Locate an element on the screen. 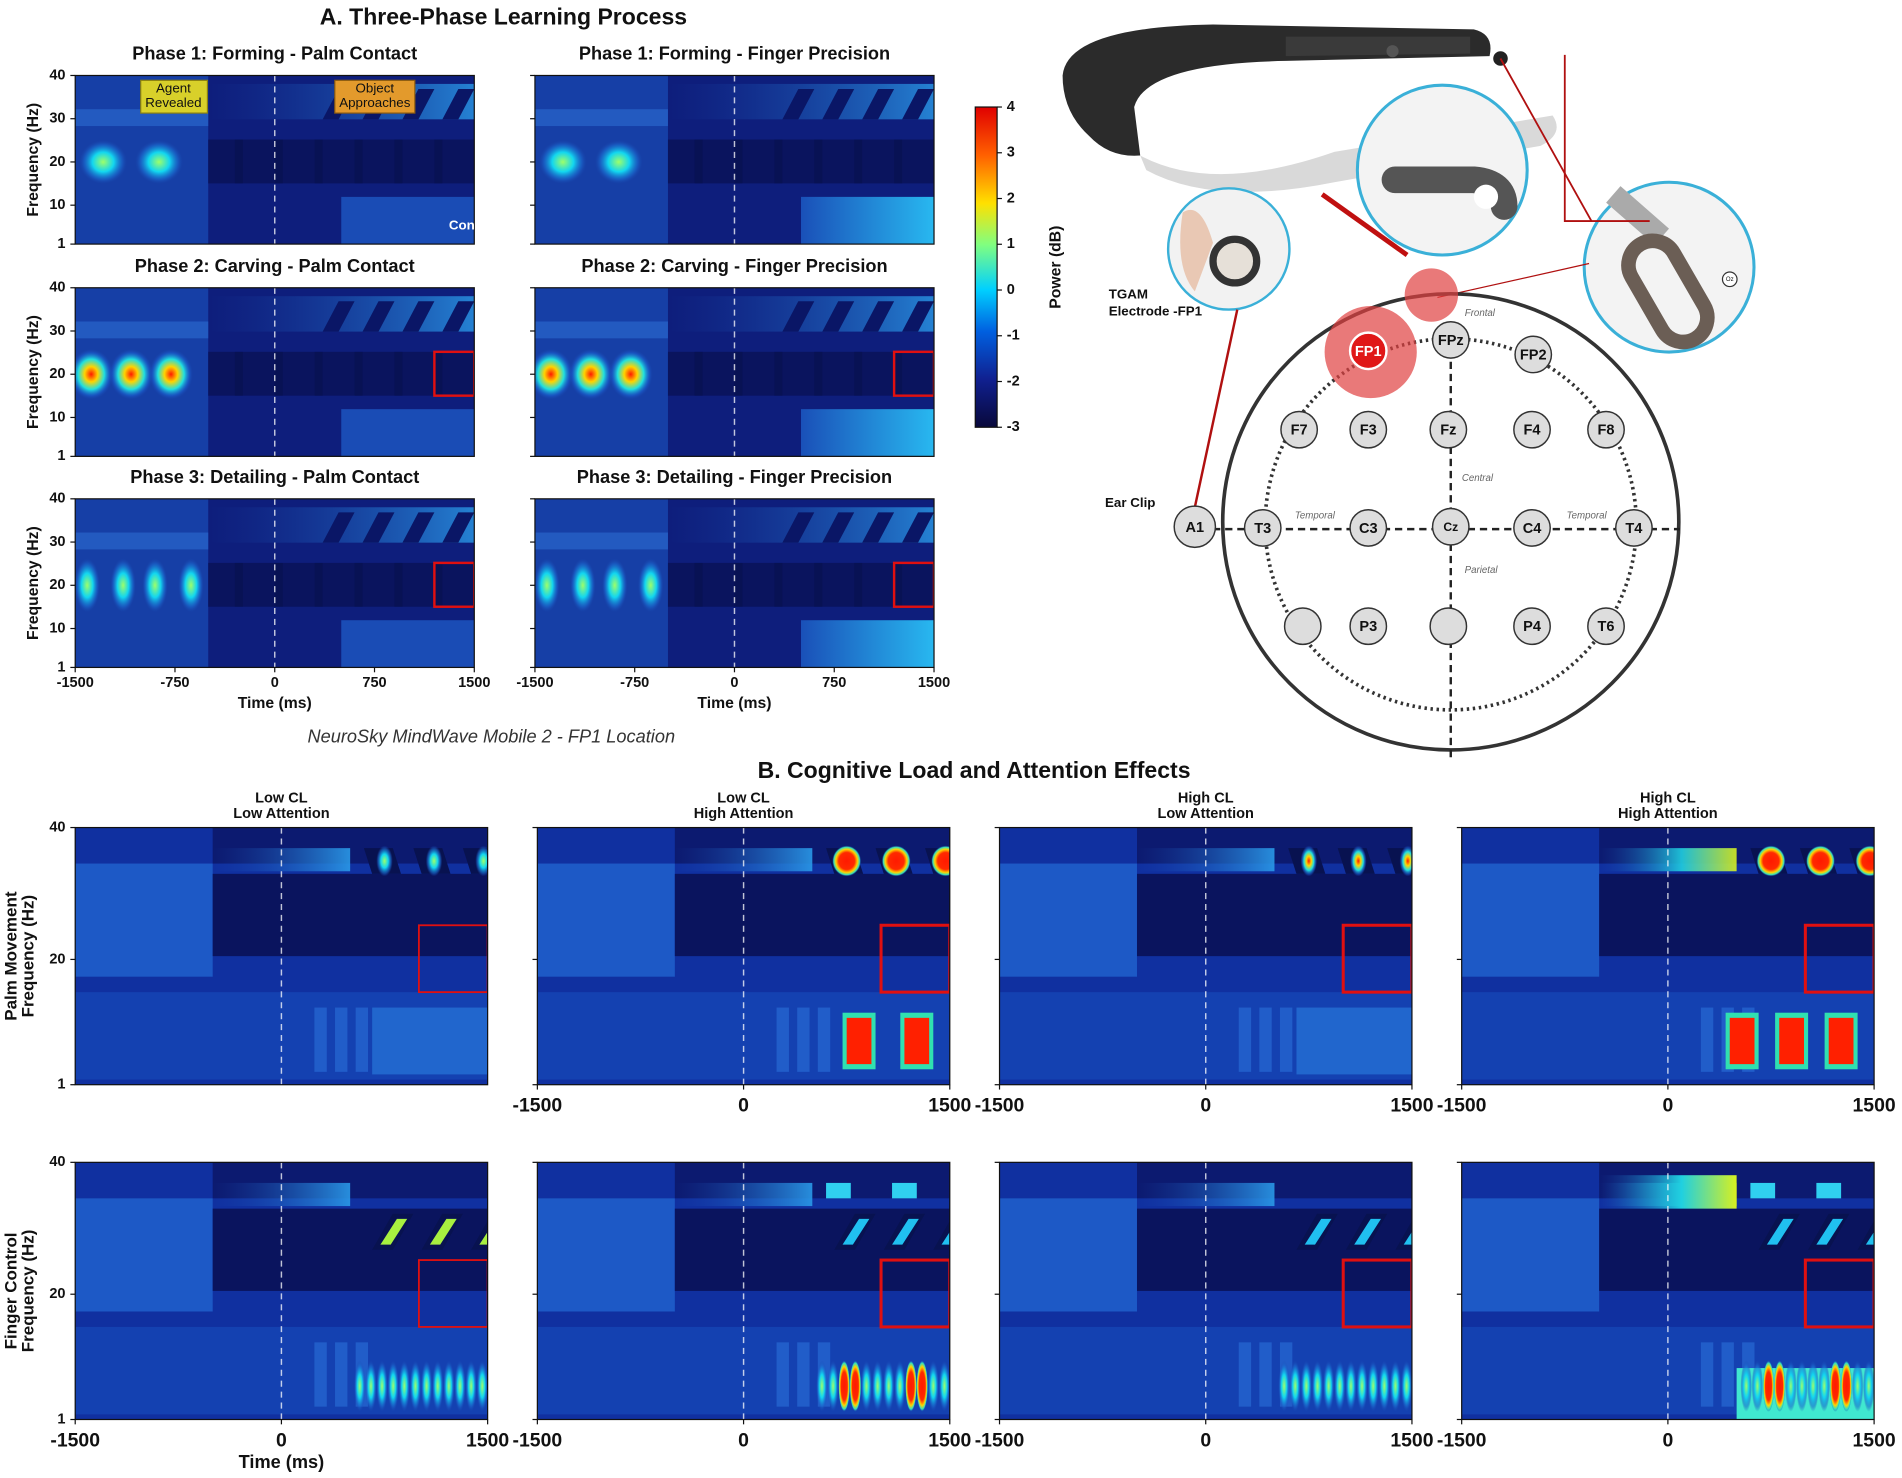 The width and height of the screenshot is (1902, 1478). x-tick-label: 750 is located at coordinates (374, 683).